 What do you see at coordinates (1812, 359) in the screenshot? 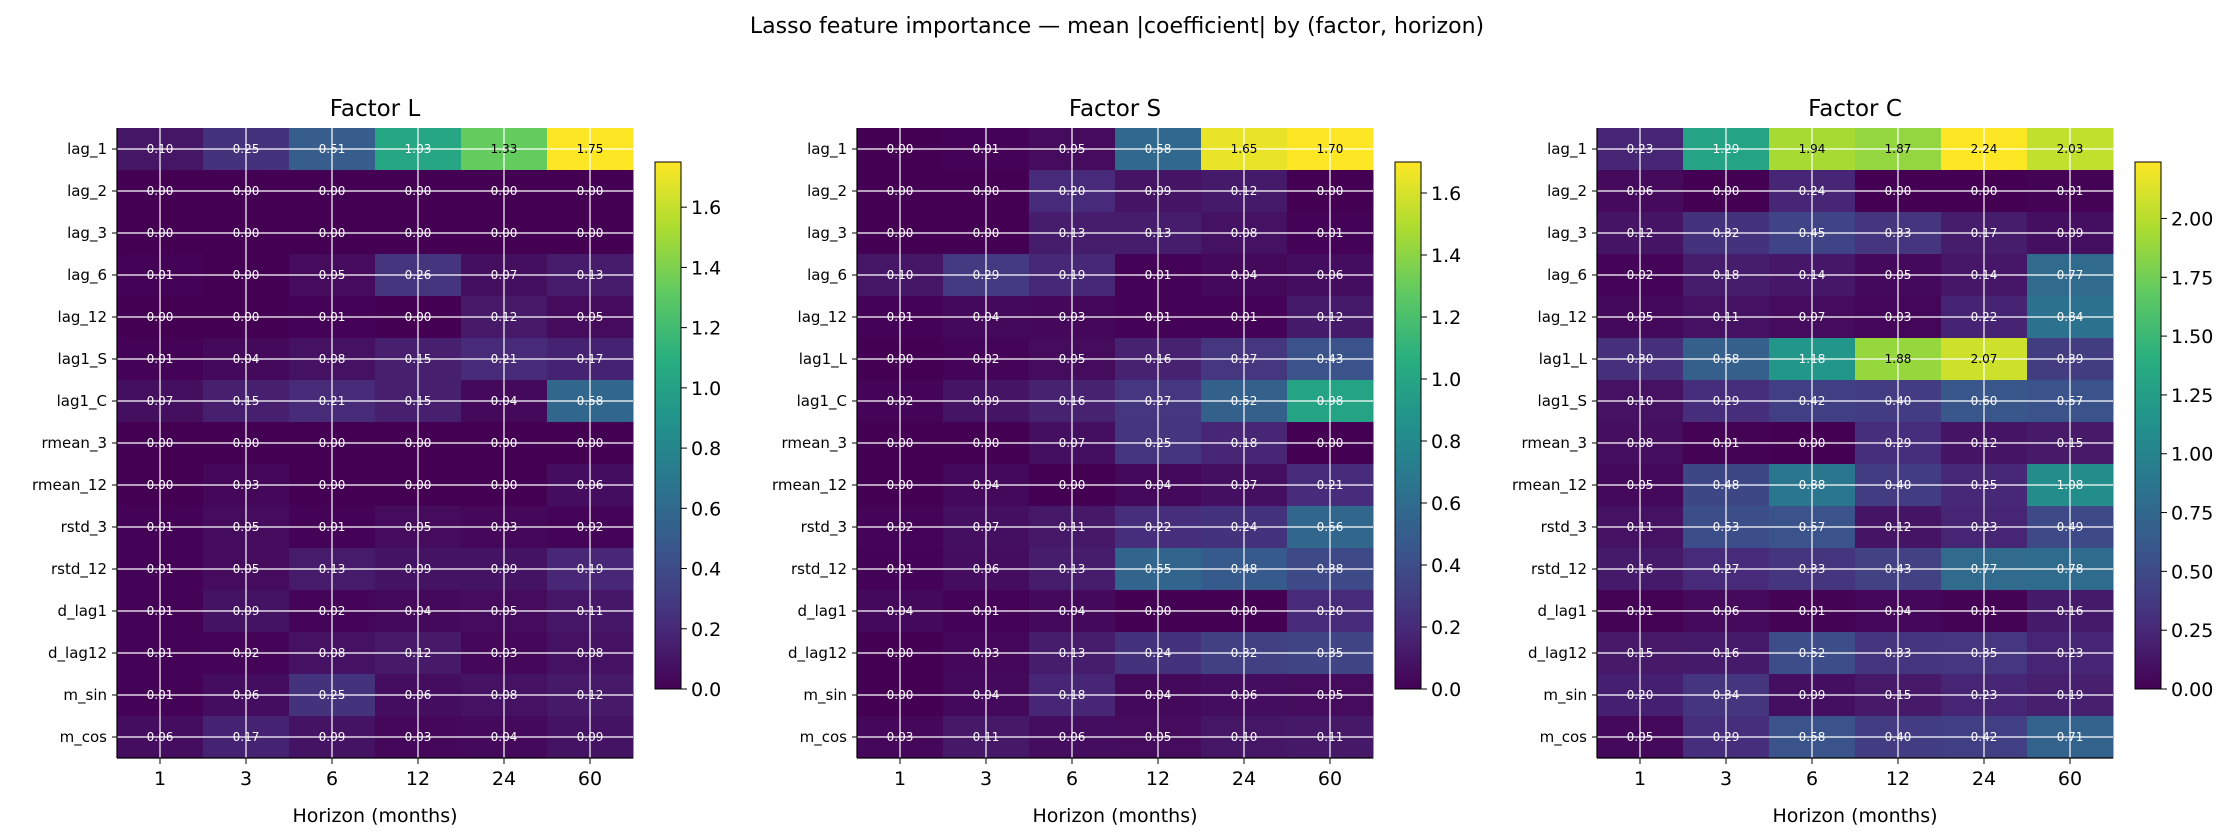
I see `cell-value-label: 1.18` at bounding box center [1812, 359].